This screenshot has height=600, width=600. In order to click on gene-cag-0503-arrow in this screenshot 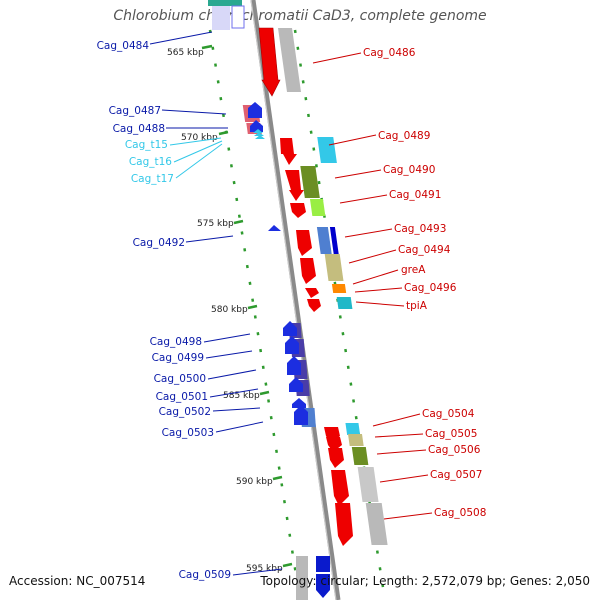, I will do `click(301, 415)`.